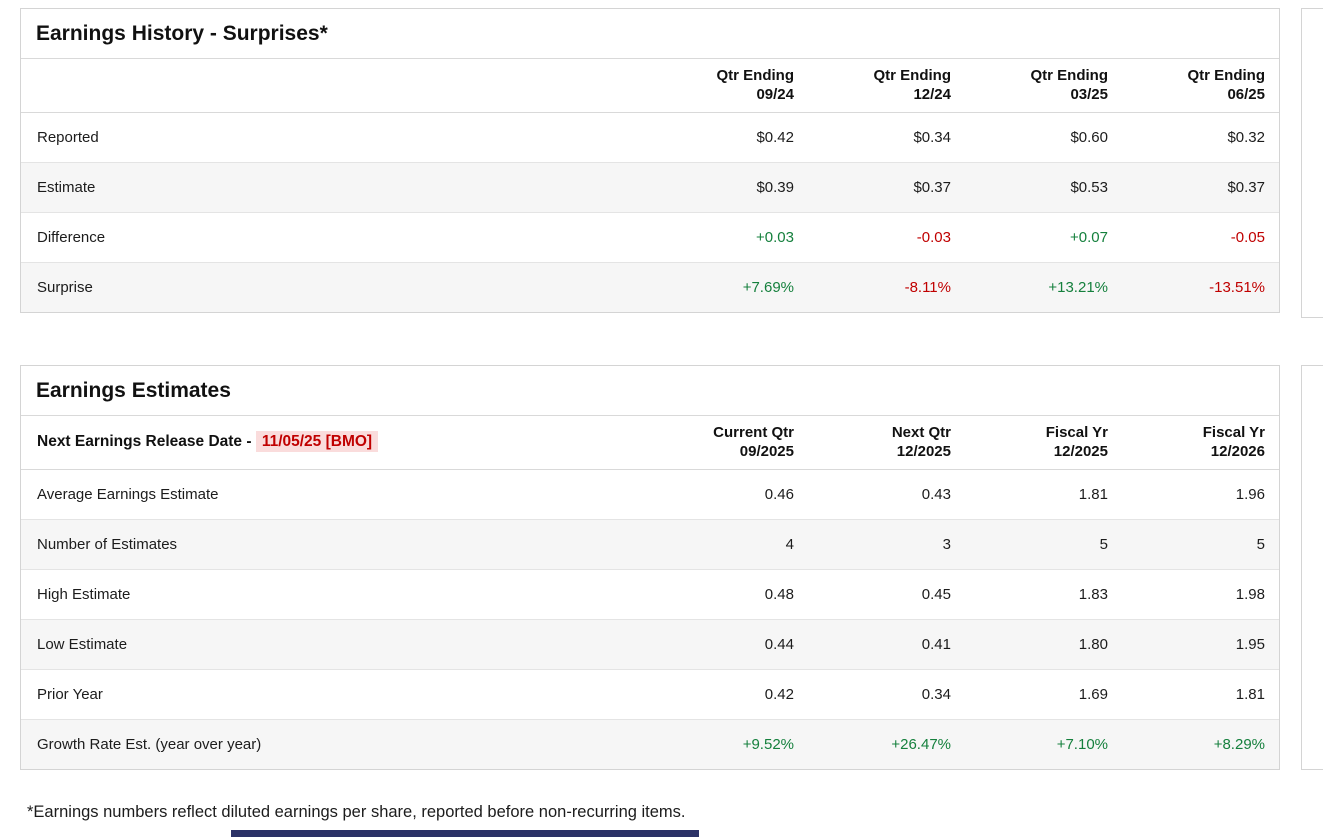 Image resolution: width=1323 pixels, height=837 pixels. Describe the element at coordinates (1239, 744) in the screenshot. I see `value-cell: +8.29%` at that location.